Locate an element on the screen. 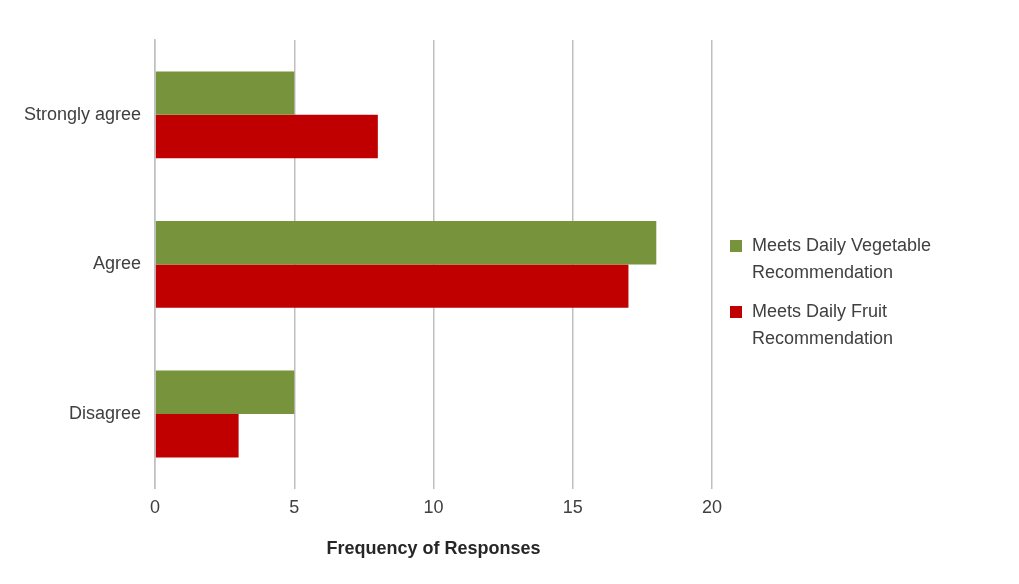 The image size is (1019, 584). x-axis-title: Frequency of Responses is located at coordinates (433, 548).